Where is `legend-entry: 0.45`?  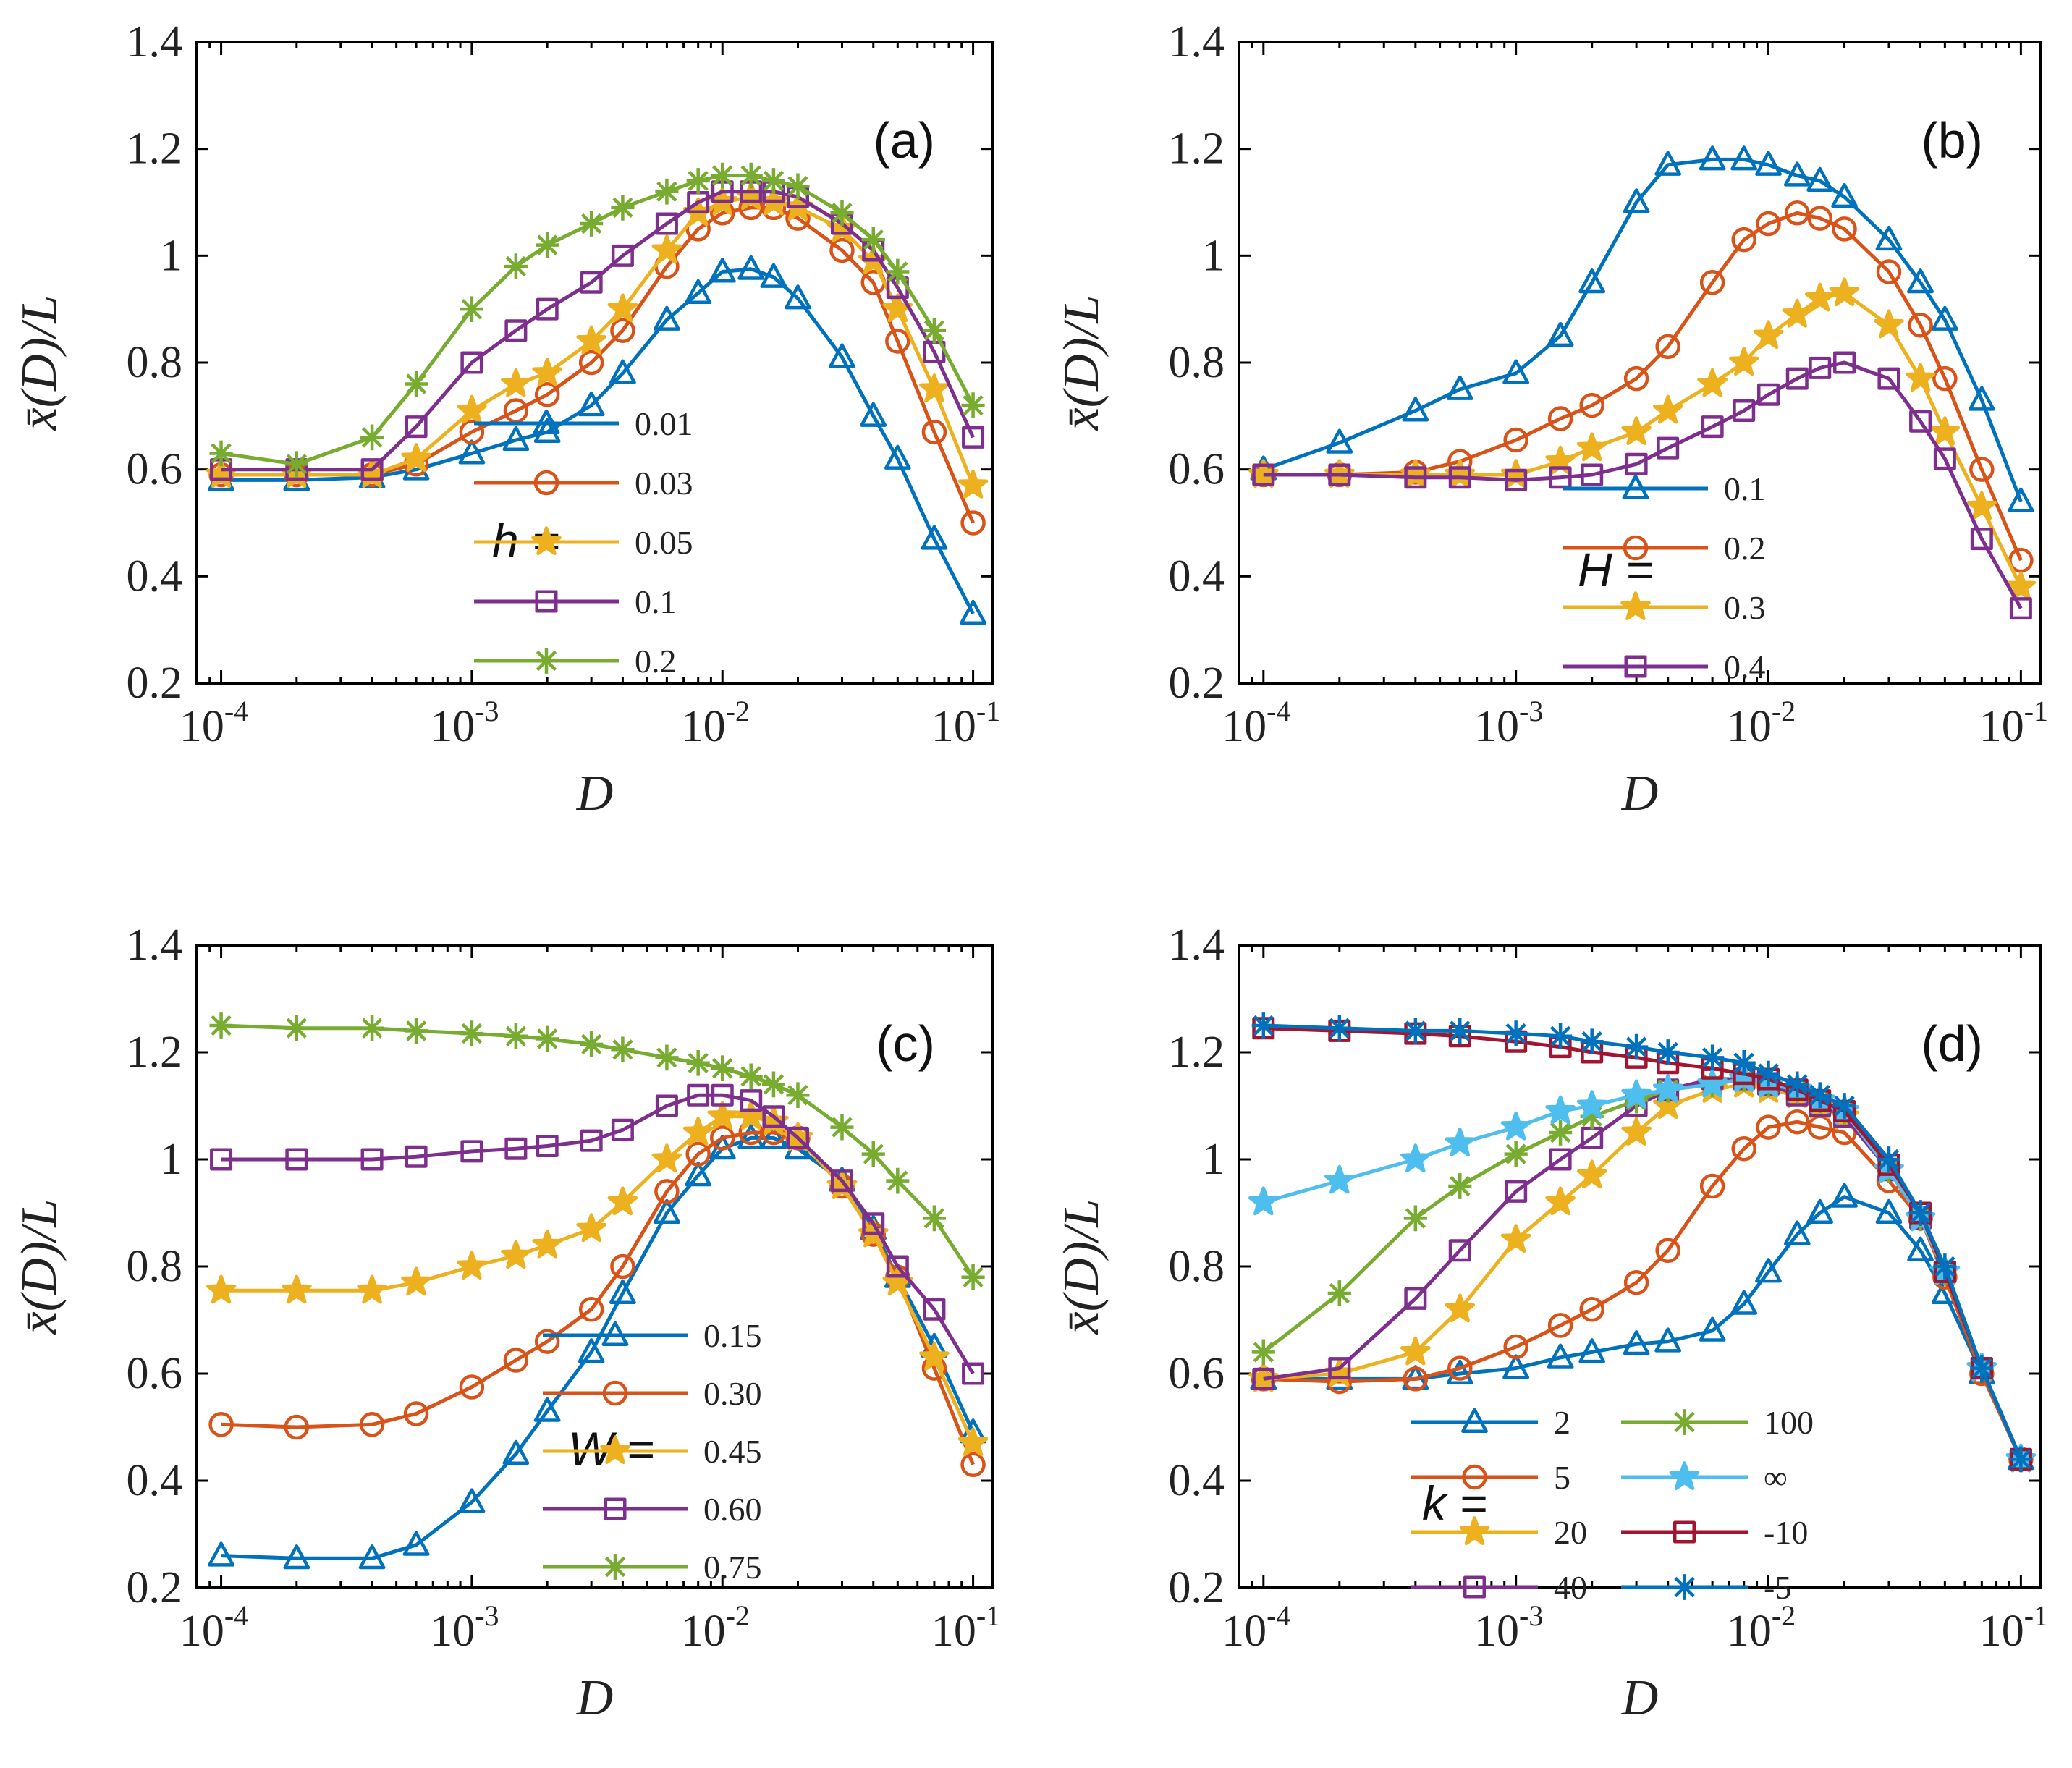 legend-entry: 0.45 is located at coordinates (653, 1451).